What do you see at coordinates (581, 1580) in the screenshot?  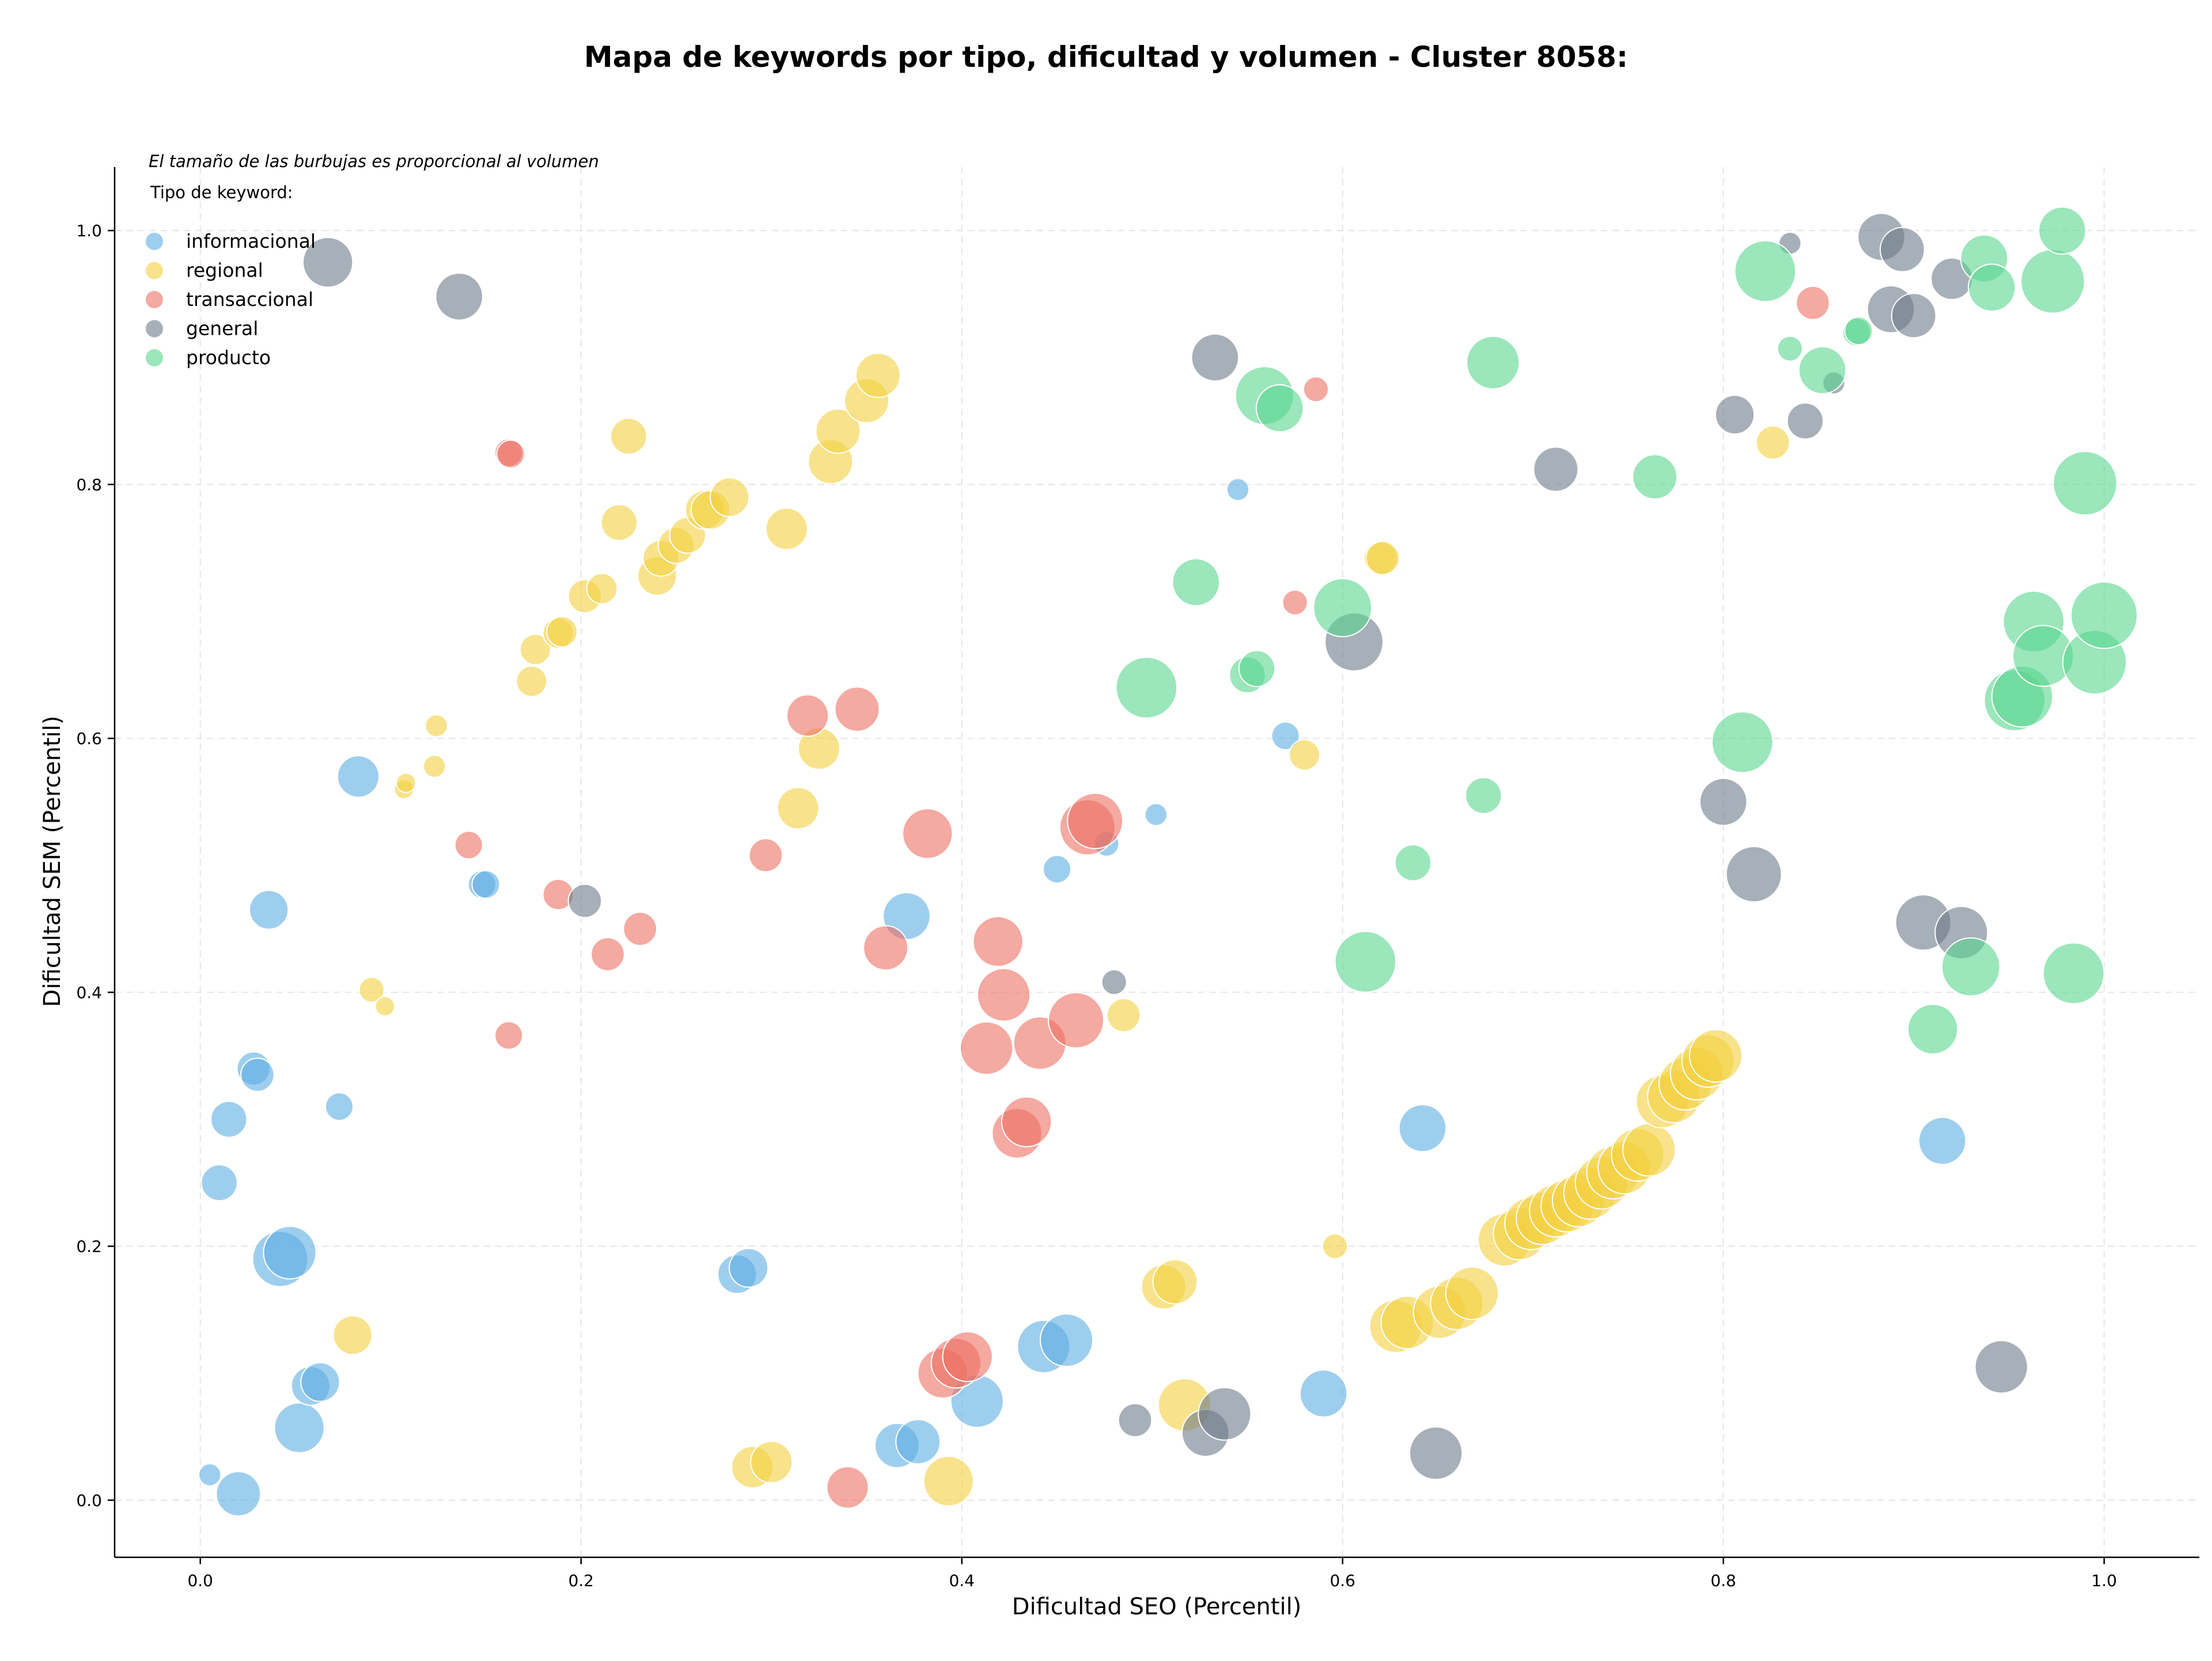 I see `x-tick-label: 0.2` at bounding box center [581, 1580].